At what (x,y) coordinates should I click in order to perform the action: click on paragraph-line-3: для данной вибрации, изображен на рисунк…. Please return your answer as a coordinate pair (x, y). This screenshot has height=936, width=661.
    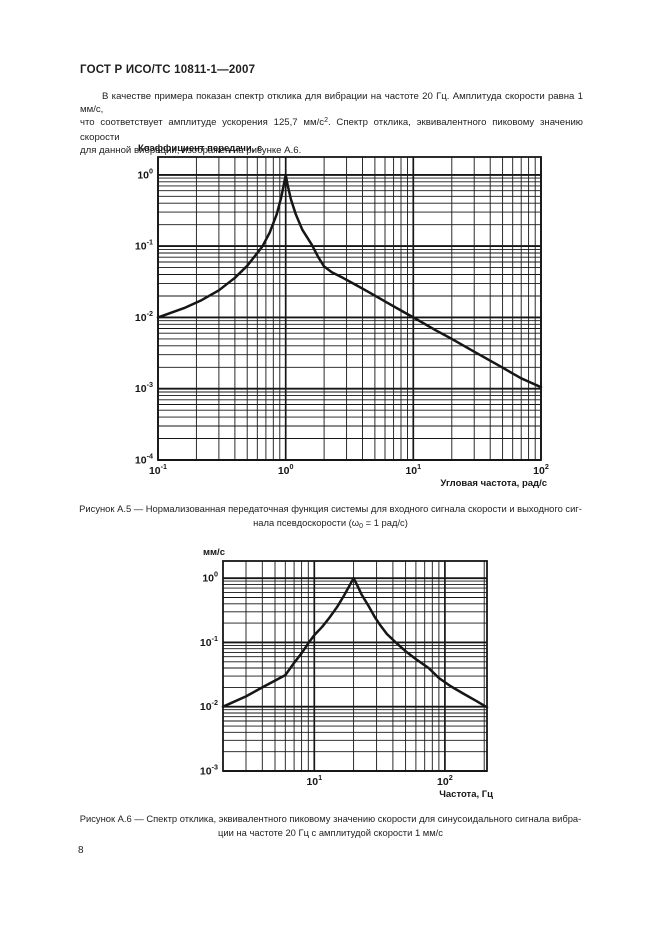
    Looking at the image, I should click on (191, 150).